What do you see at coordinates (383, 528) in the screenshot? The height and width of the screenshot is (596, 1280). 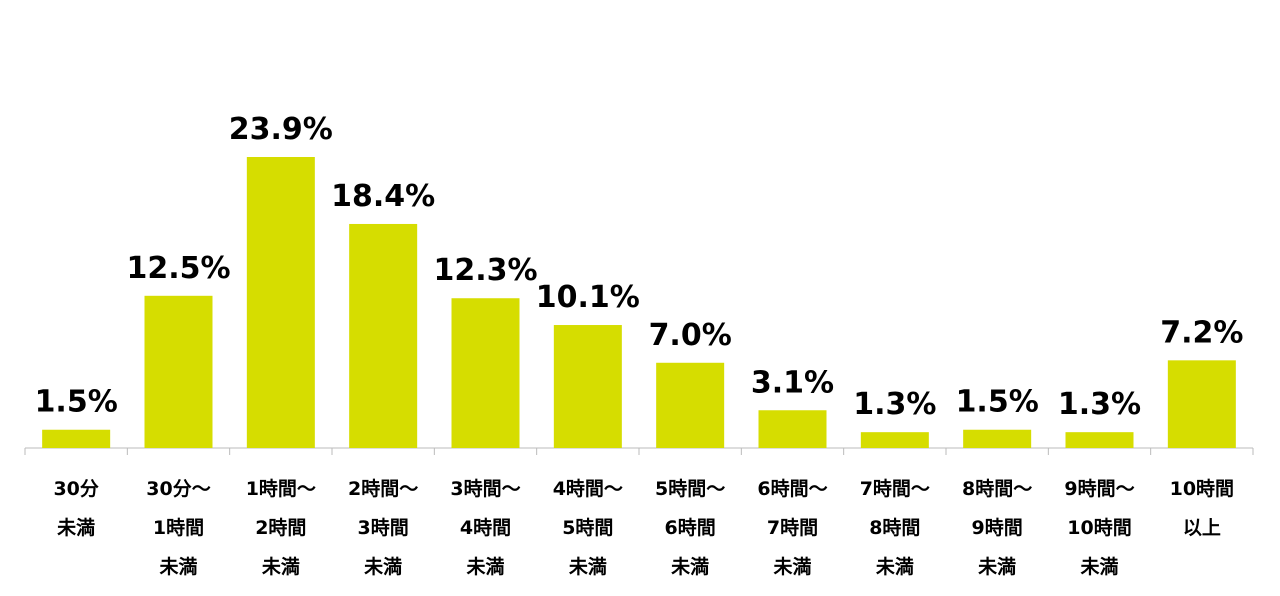 I see `x-tick-label: 3時間` at bounding box center [383, 528].